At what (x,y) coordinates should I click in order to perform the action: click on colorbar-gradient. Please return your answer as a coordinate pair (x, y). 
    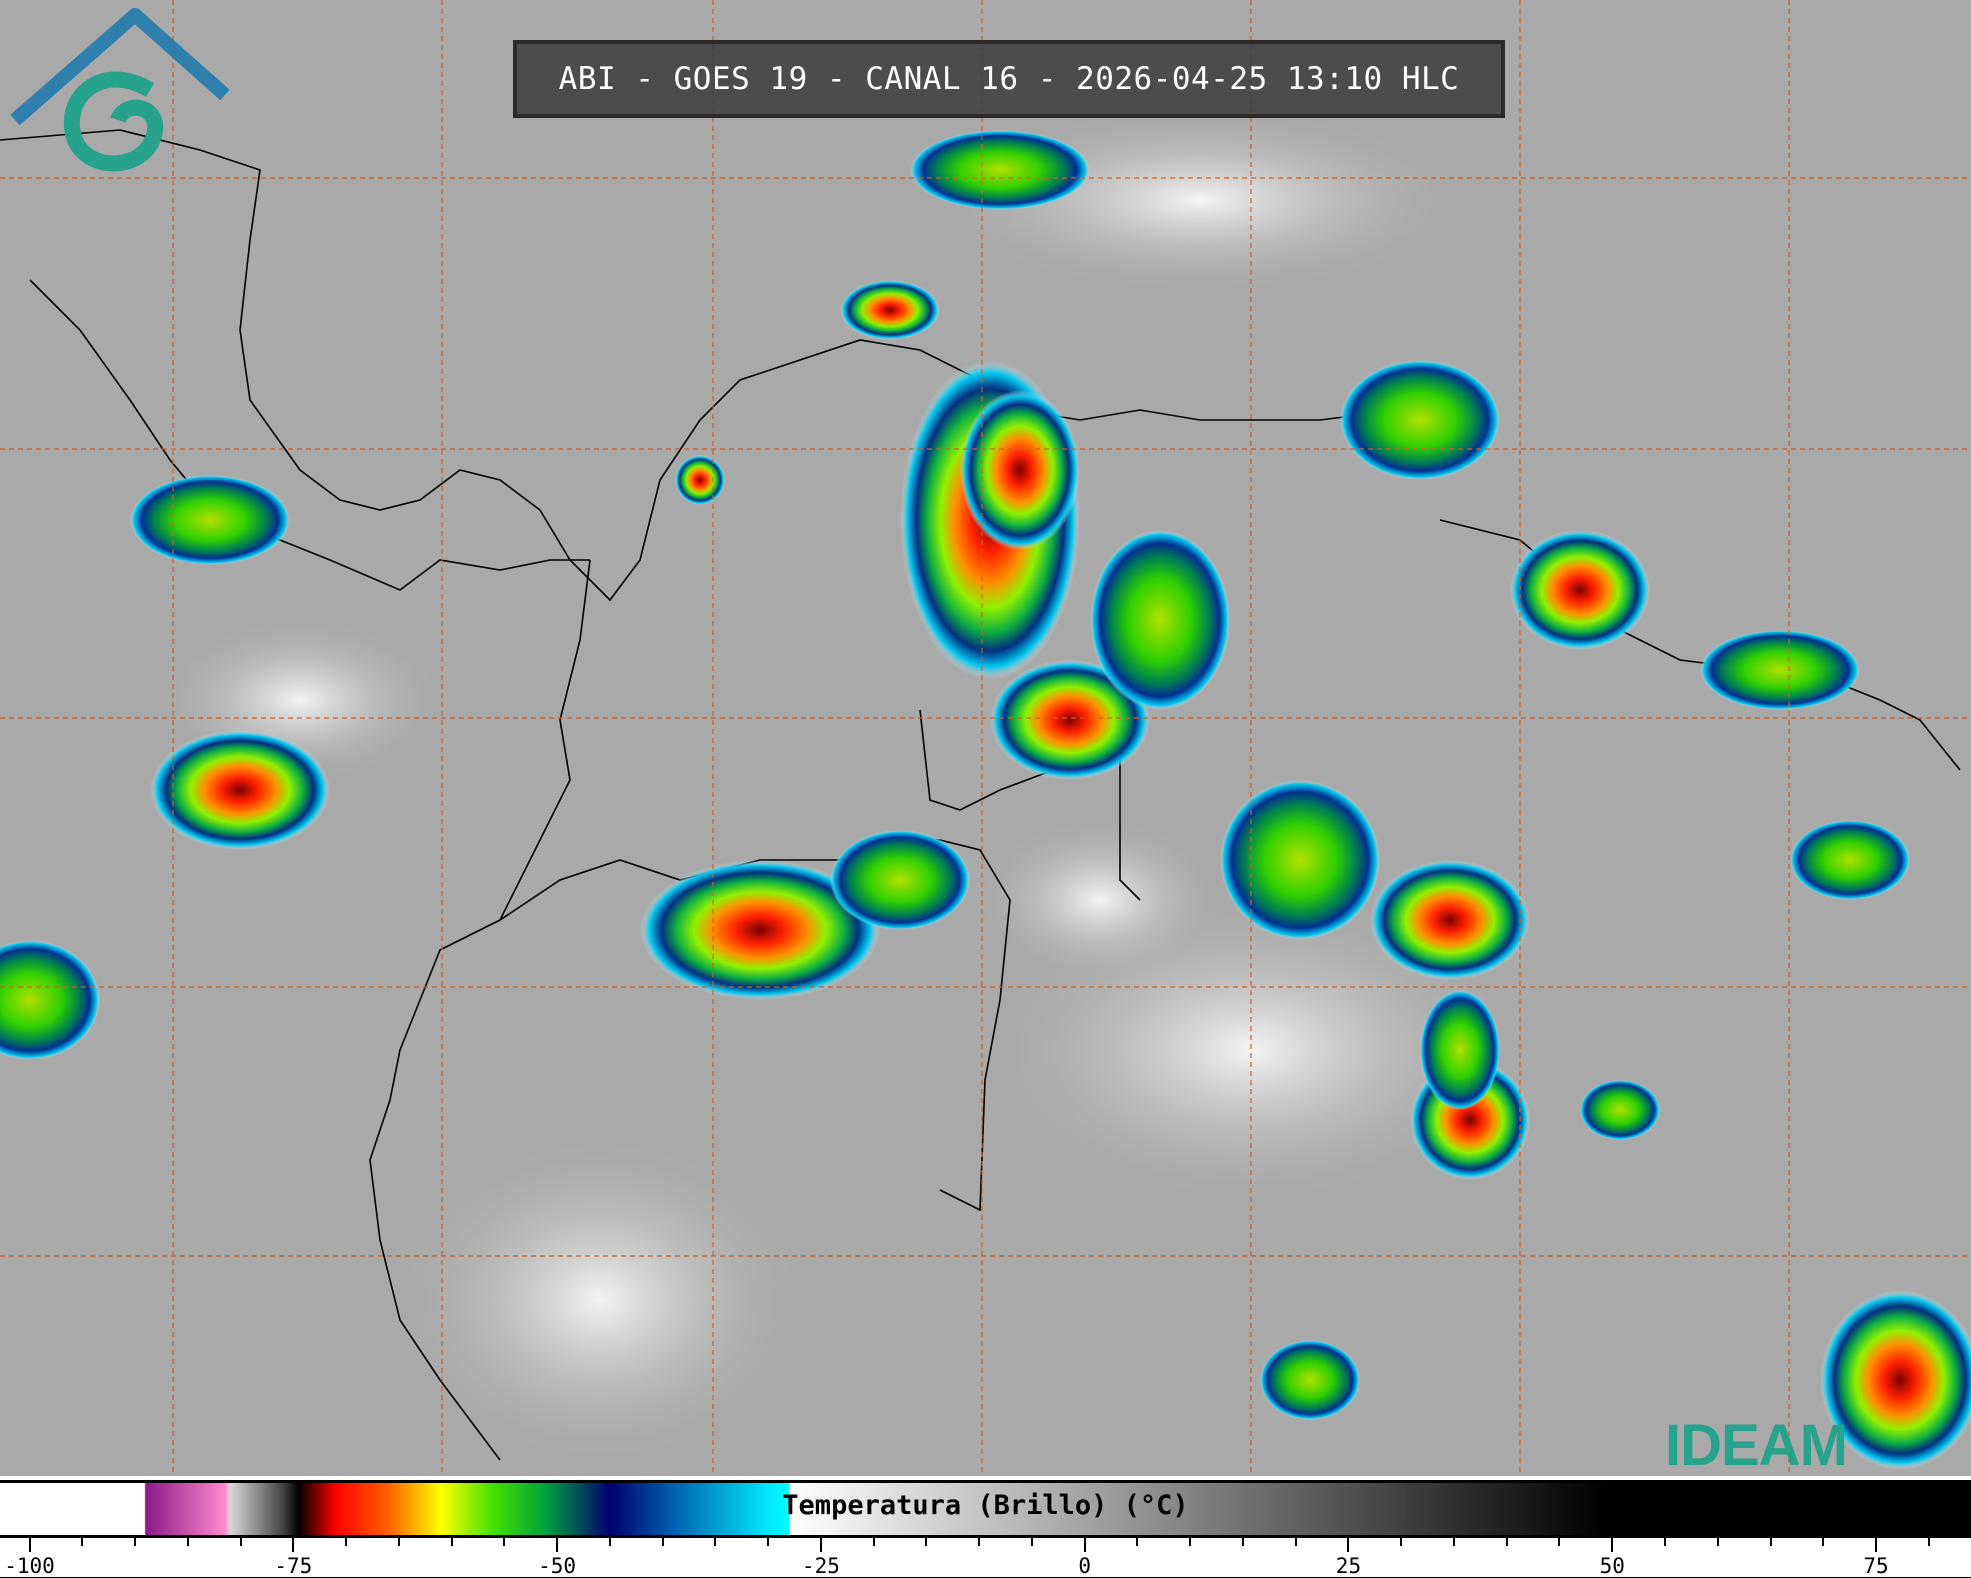
    Looking at the image, I should click on (985, 1509).